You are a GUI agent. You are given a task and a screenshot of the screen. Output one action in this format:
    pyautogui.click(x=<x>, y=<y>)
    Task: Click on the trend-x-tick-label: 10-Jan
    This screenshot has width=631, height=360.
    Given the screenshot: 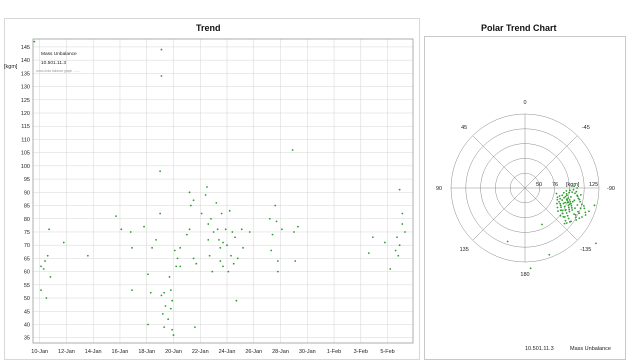 What is the action you would take?
    pyautogui.click(x=39, y=352)
    